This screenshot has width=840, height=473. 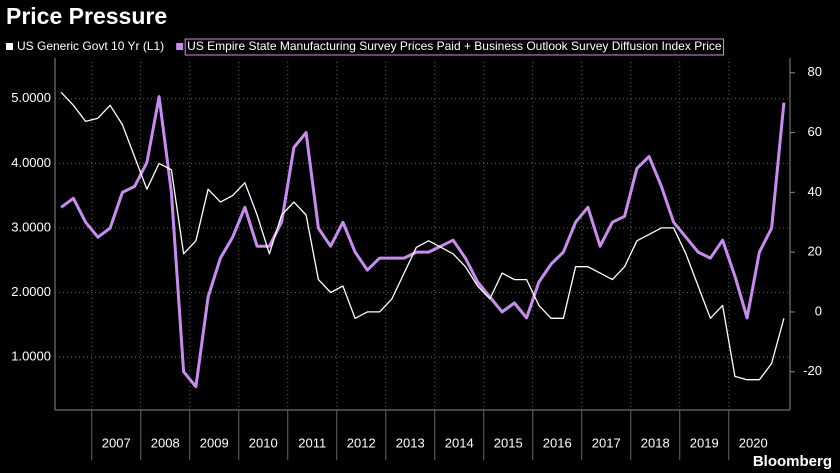 I want to click on source: Bloomberg, so click(x=792, y=461).